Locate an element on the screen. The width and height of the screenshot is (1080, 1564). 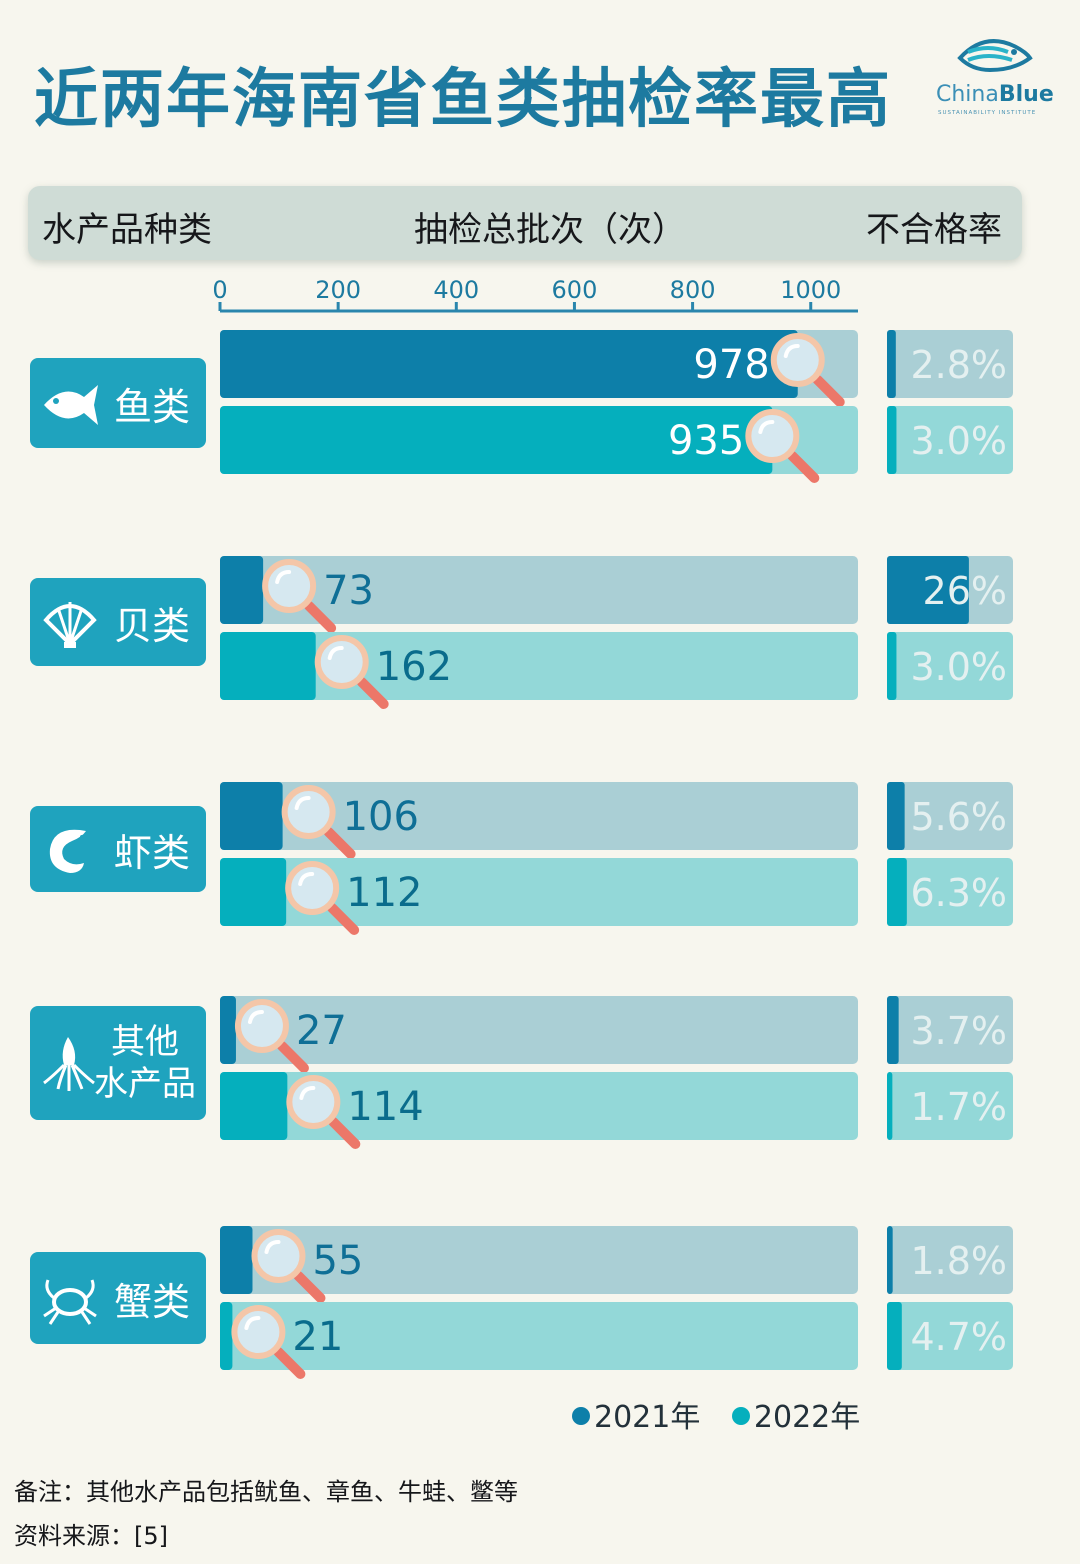
x-tick-label: 1000 is located at coordinates (810, 290).